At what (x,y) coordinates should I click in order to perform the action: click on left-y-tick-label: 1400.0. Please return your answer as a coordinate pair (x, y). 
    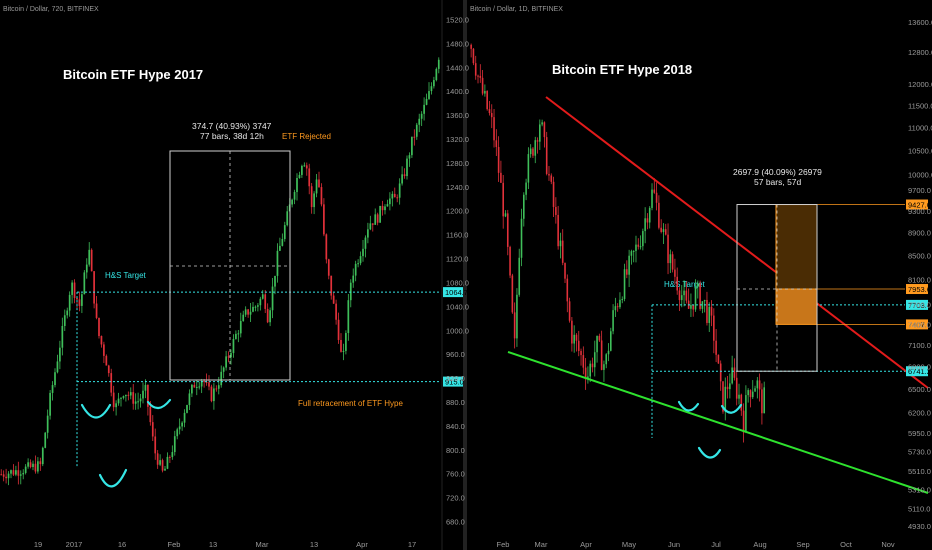
    Looking at the image, I should click on (457, 91).